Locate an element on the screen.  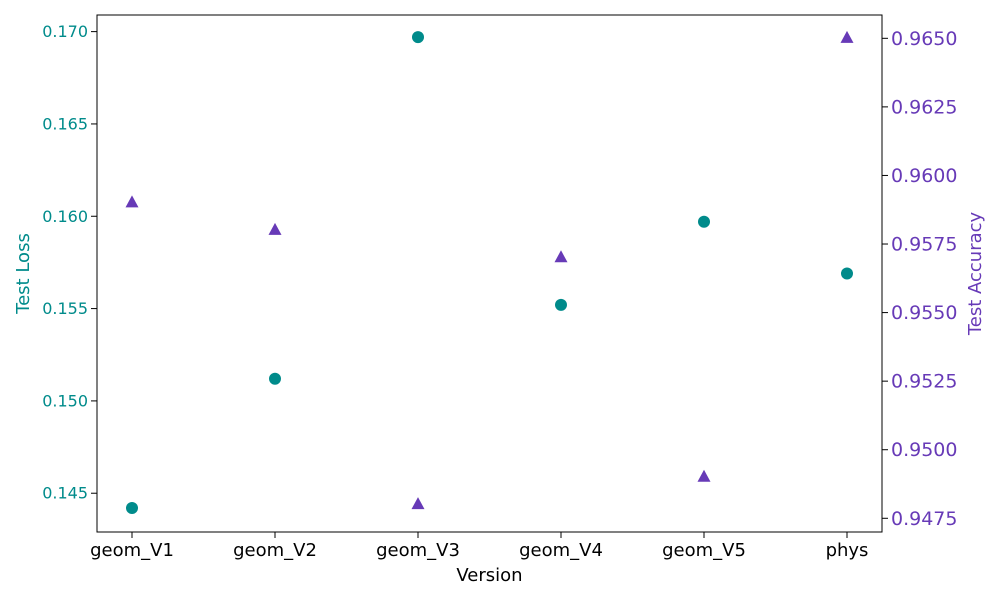
right-tick-label: 0.9500 is located at coordinates (924, 450).